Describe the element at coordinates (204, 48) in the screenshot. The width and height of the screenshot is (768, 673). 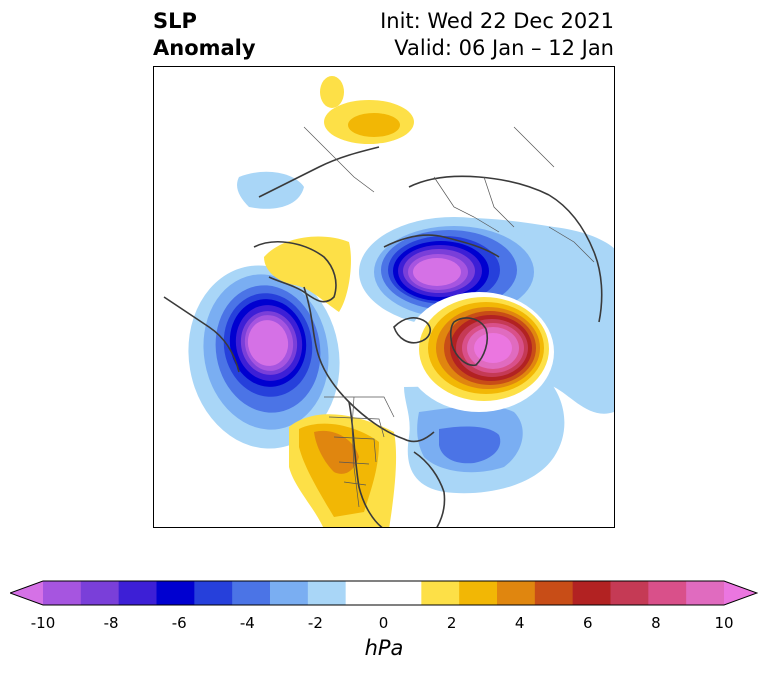
I see `title-subtitle: Anomaly` at that location.